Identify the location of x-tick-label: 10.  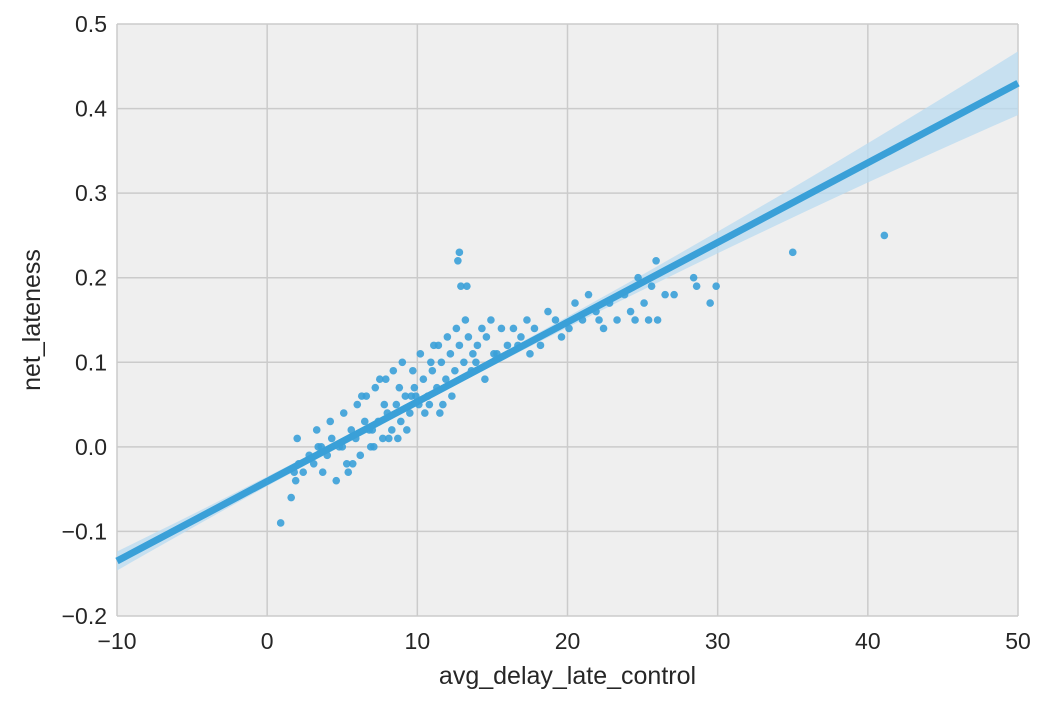
(418, 641).